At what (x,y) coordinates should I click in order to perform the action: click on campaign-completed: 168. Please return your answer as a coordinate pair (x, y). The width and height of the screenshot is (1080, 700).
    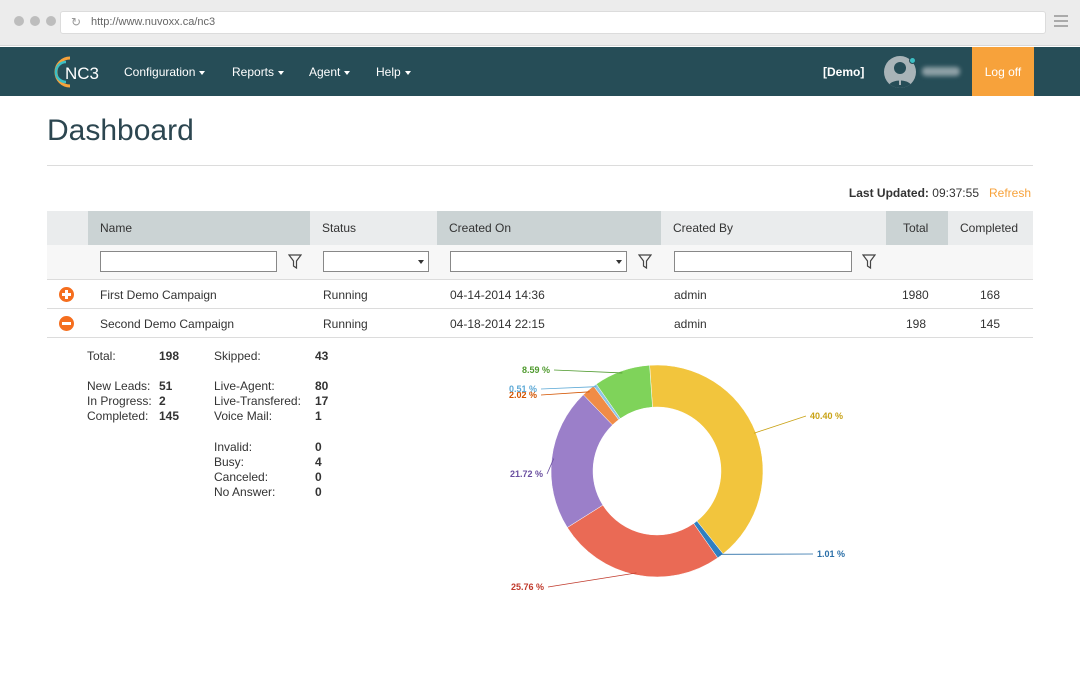
    Looking at the image, I should click on (990, 295).